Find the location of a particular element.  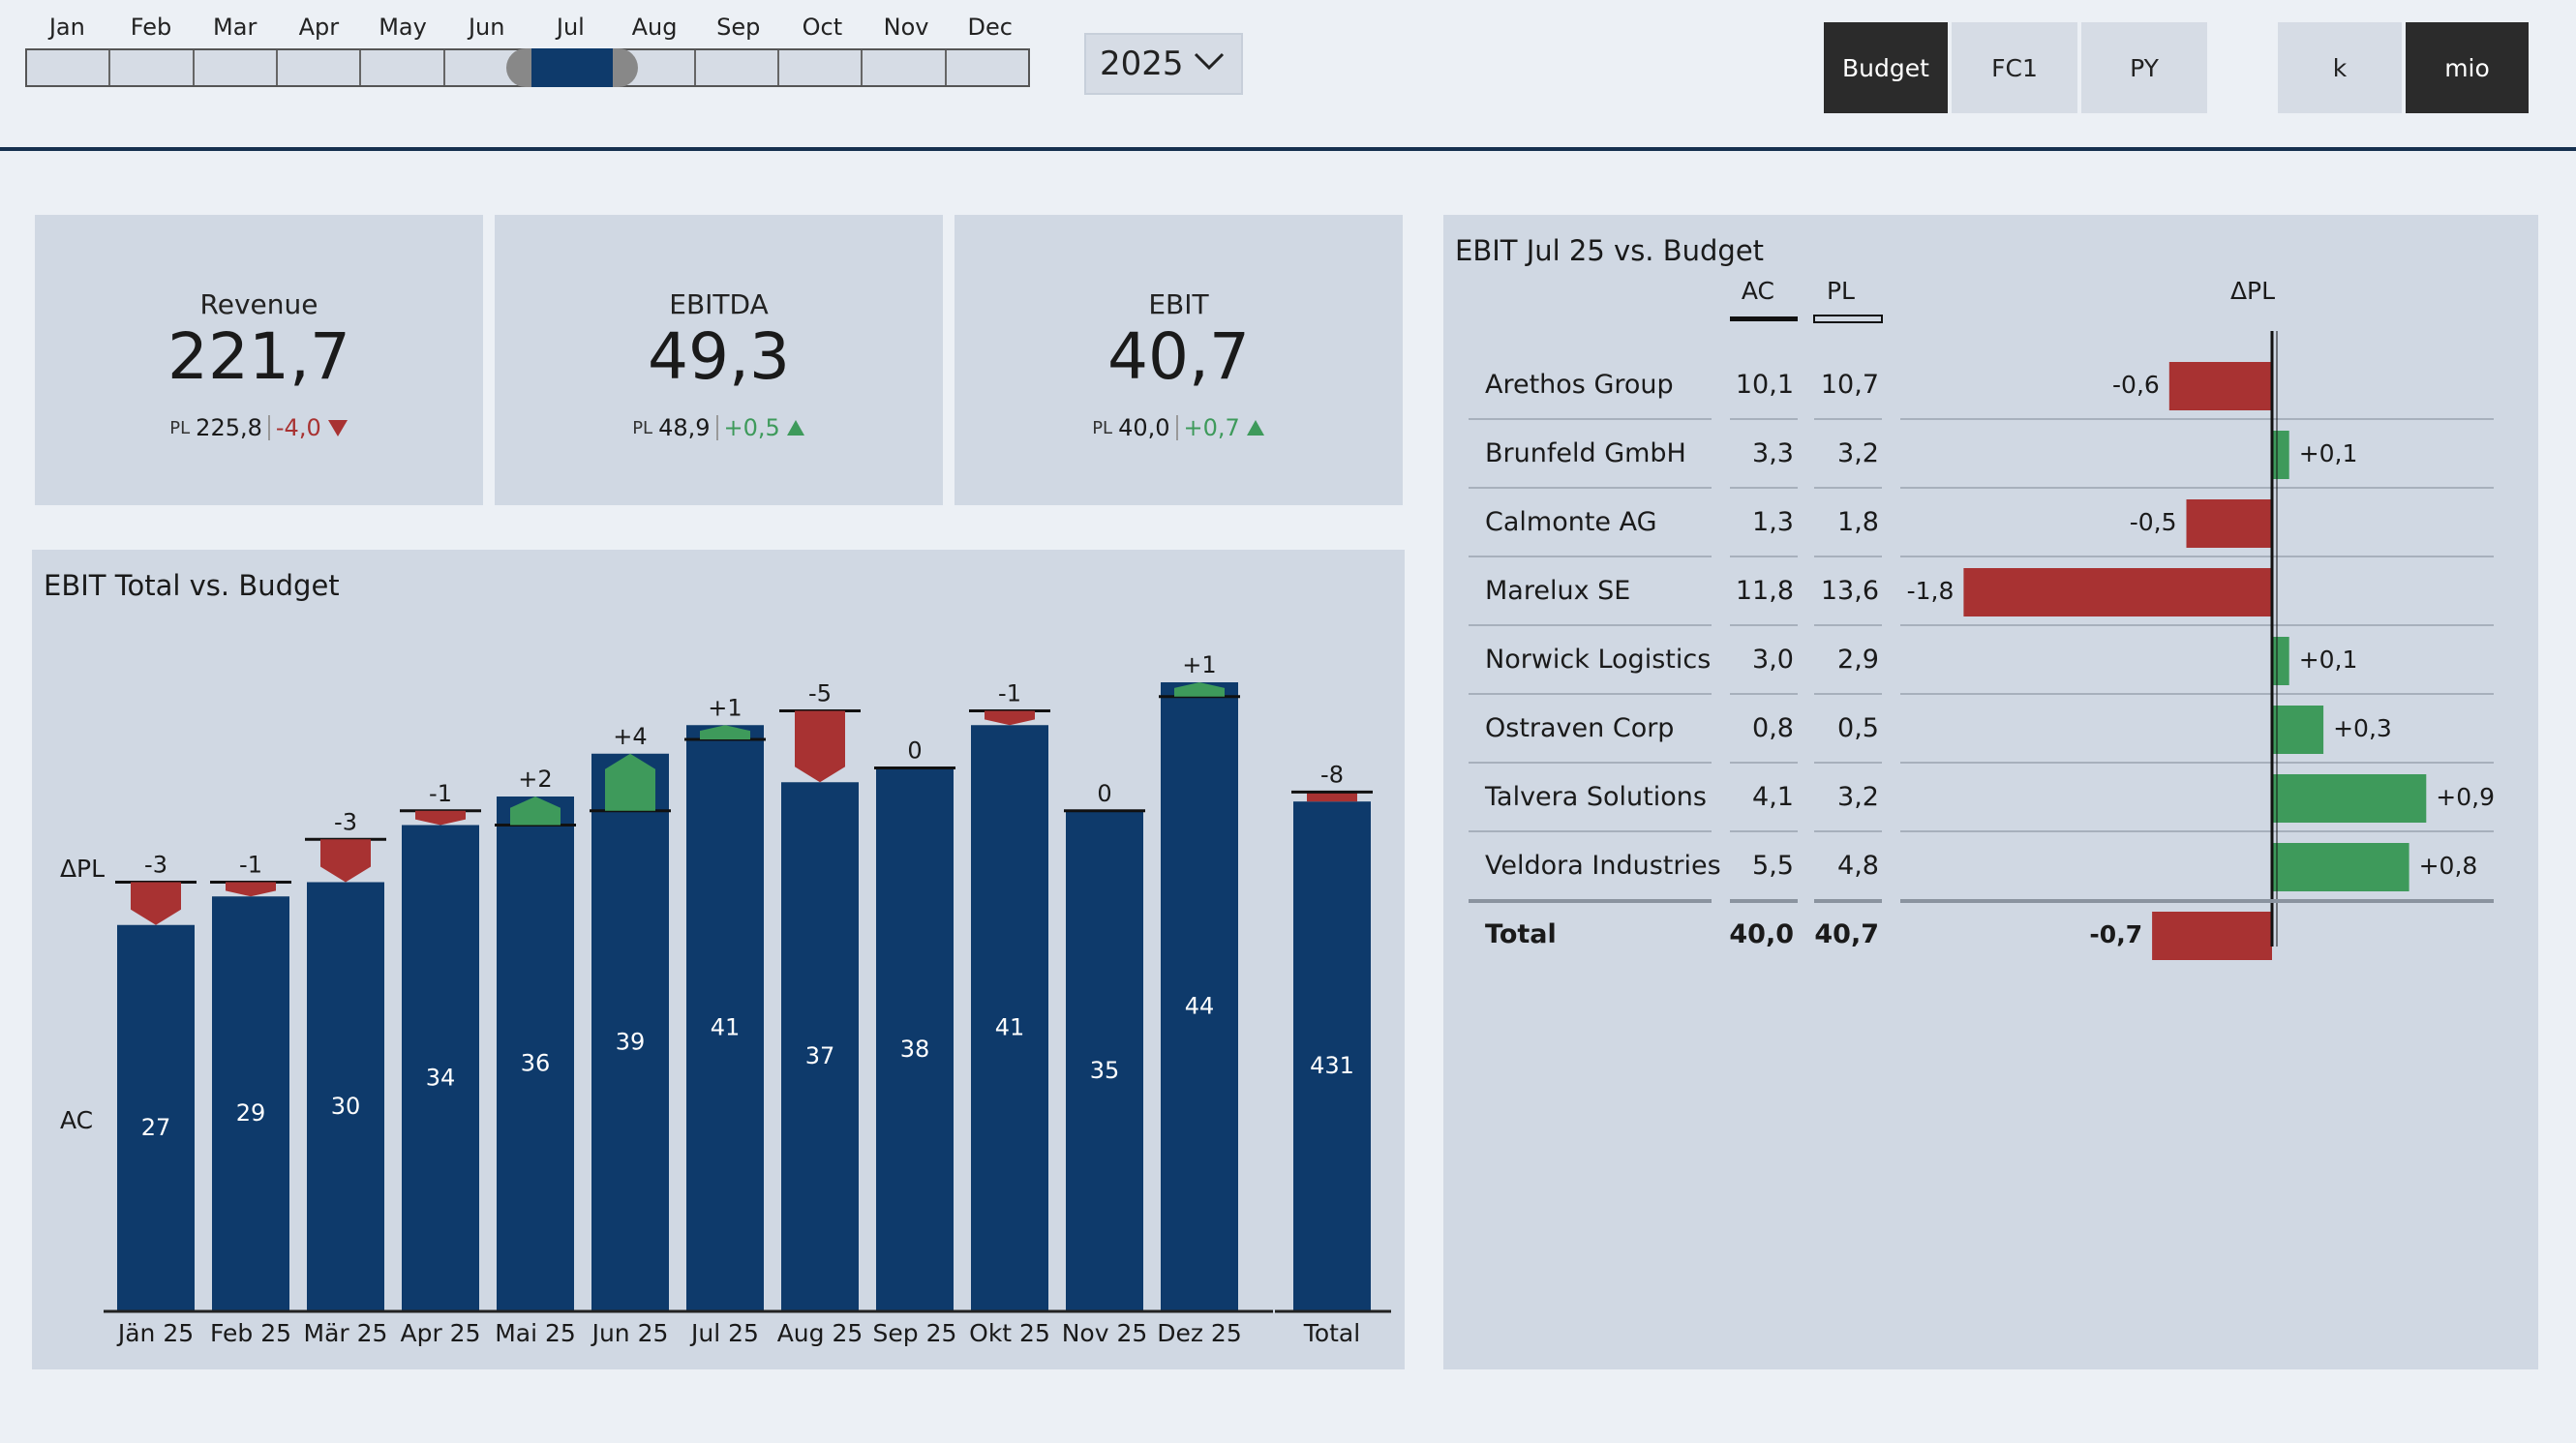

x-tick-label: Mai 25 is located at coordinates (535, 1333).